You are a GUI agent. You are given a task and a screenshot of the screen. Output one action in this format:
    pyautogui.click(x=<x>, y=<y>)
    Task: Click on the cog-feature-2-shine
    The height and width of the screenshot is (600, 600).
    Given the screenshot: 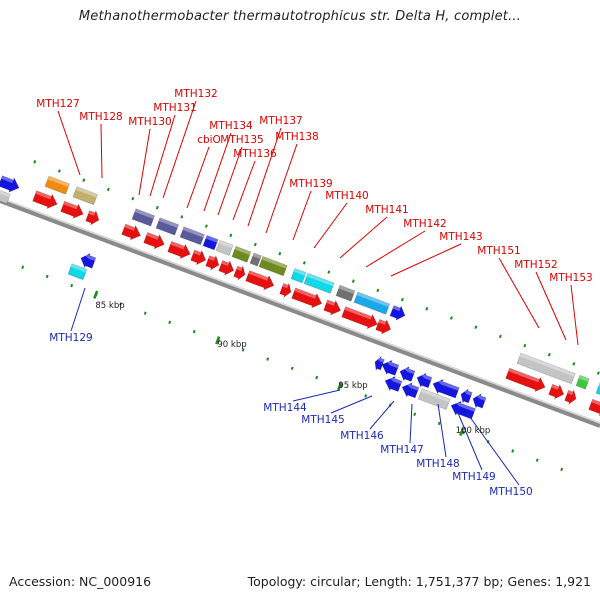 What is the action you would take?
    pyautogui.click(x=144, y=213)
    